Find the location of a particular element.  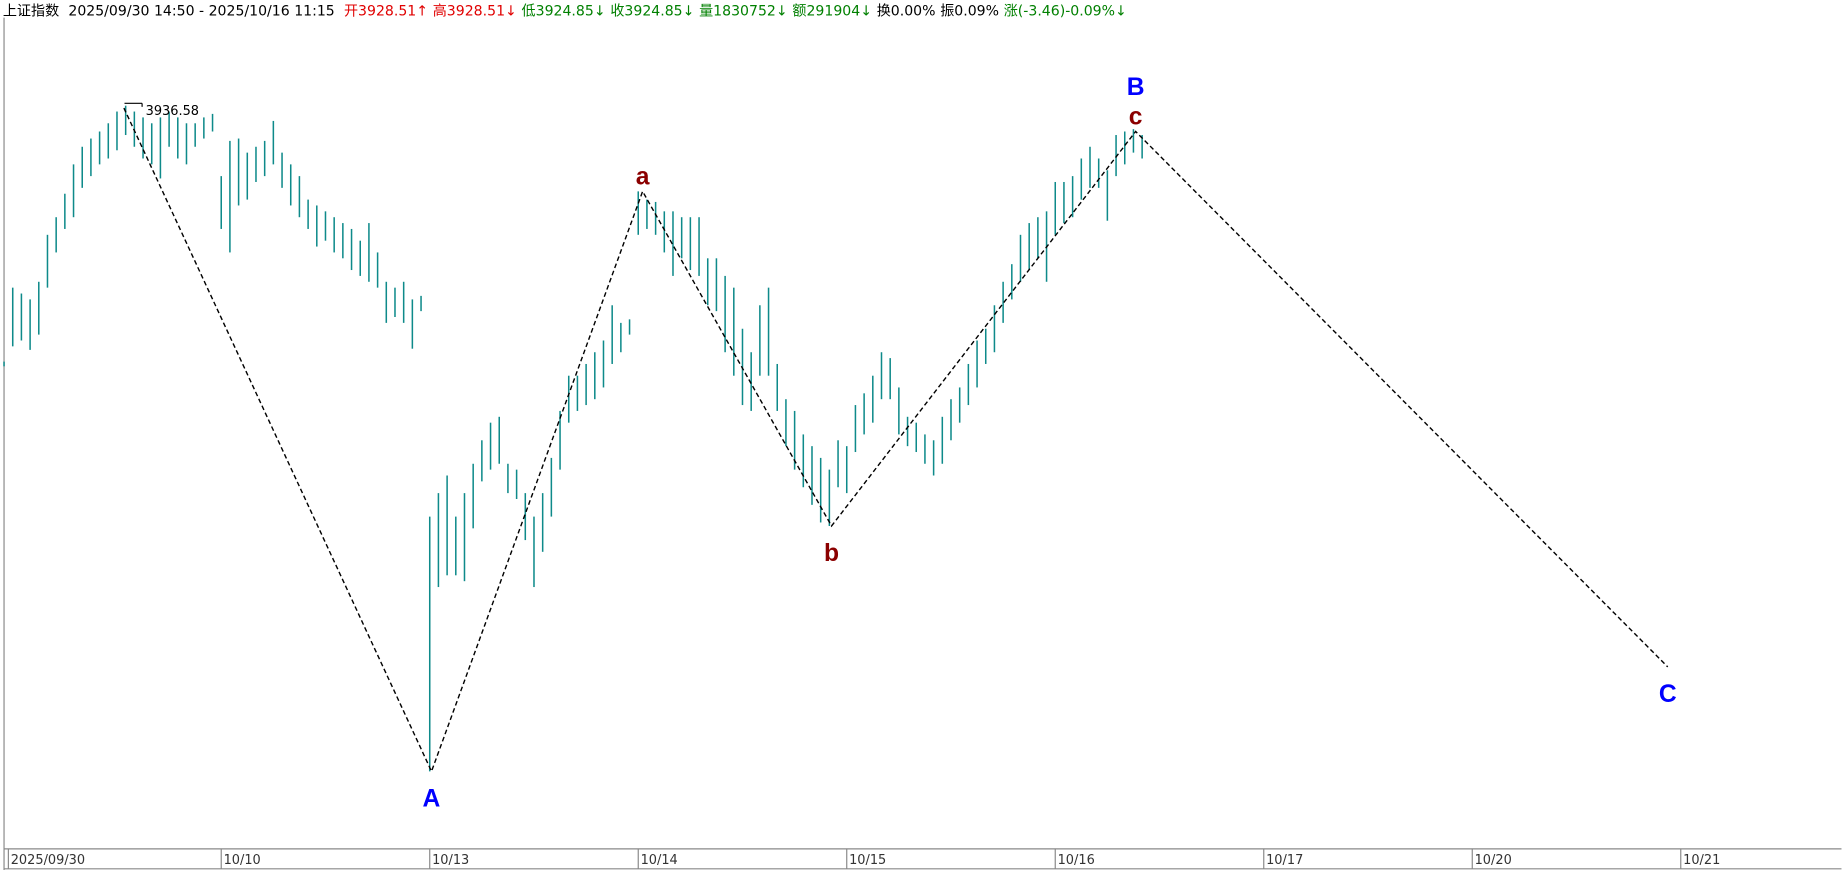

max-label: 3936.58 is located at coordinates (172, 111).